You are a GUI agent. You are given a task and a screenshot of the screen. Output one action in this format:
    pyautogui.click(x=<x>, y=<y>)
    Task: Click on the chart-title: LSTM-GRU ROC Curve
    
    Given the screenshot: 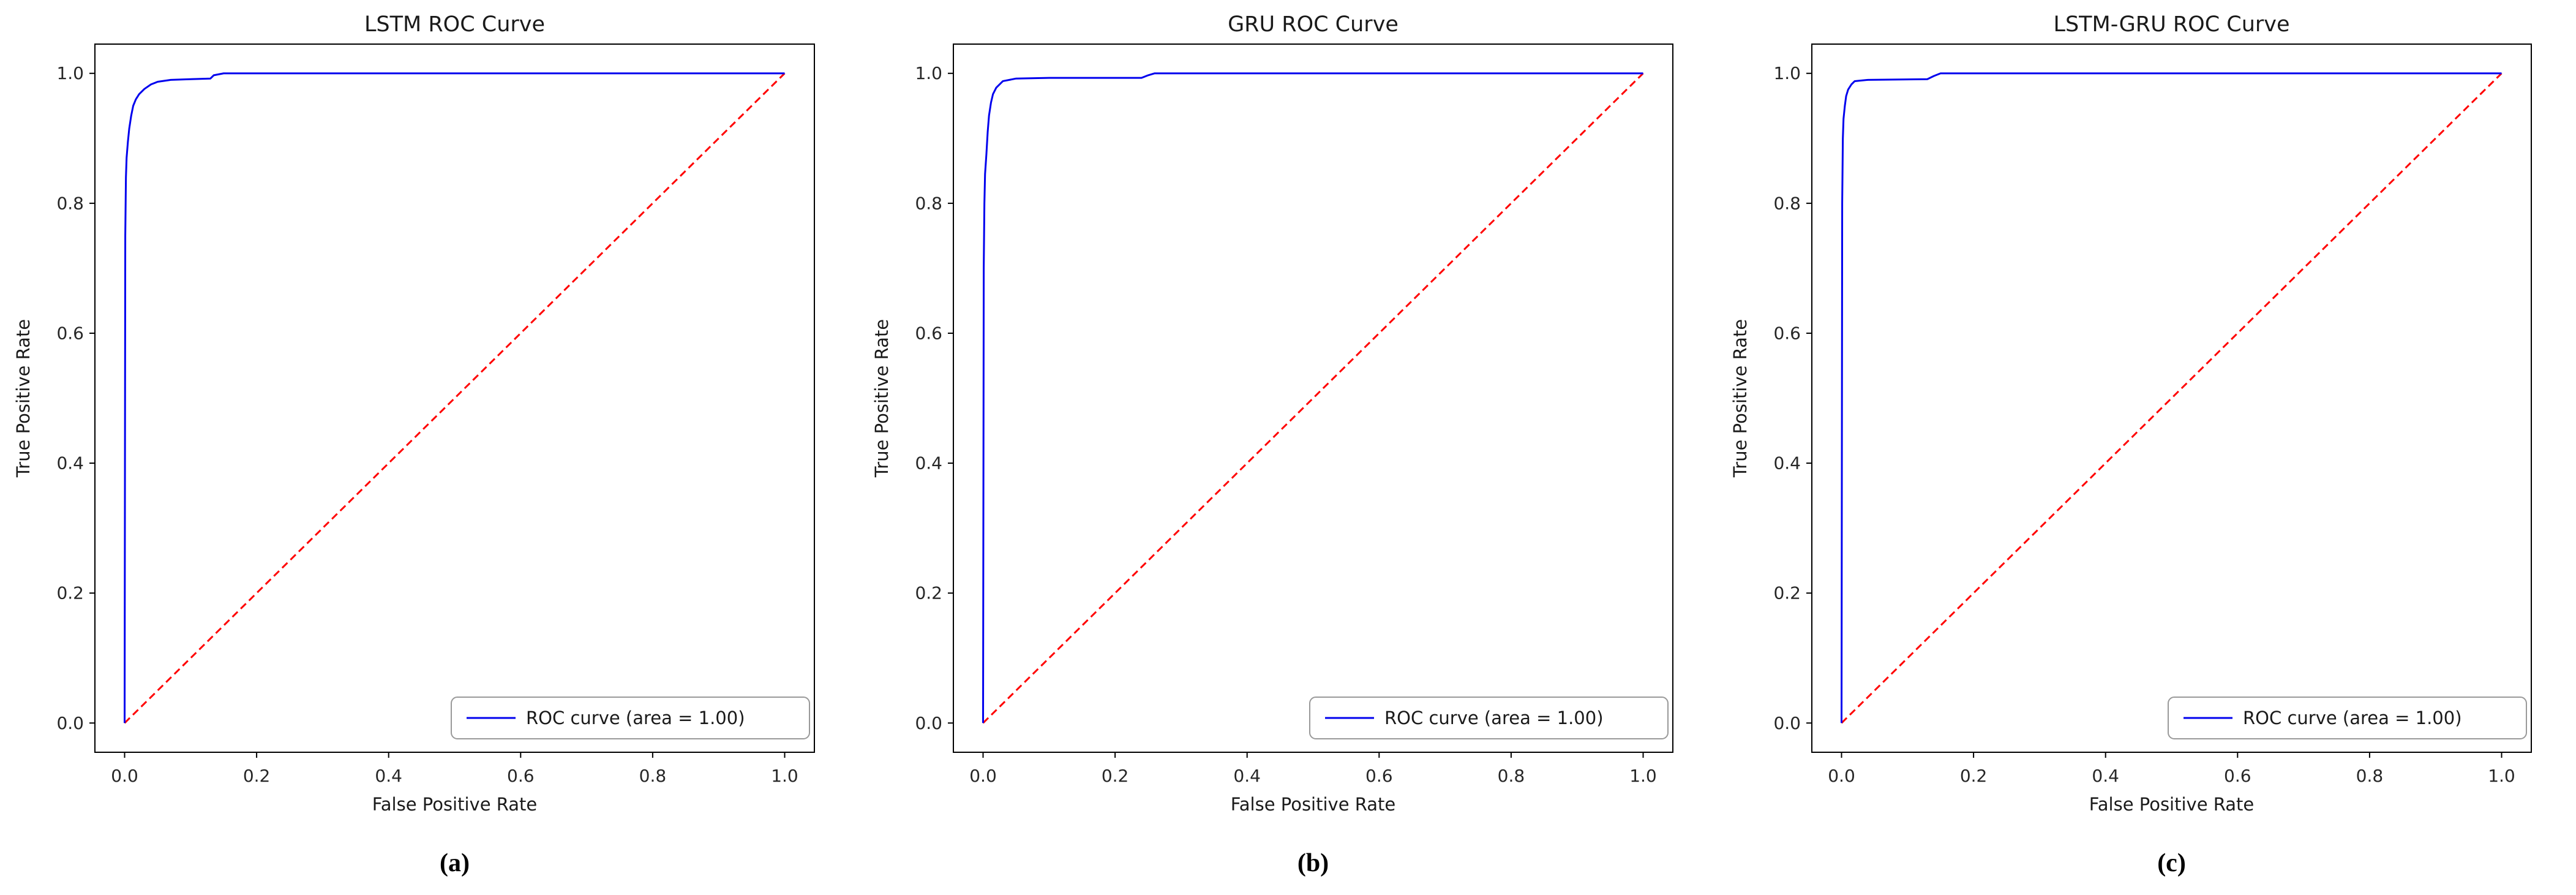 What is the action you would take?
    pyautogui.click(x=2171, y=24)
    